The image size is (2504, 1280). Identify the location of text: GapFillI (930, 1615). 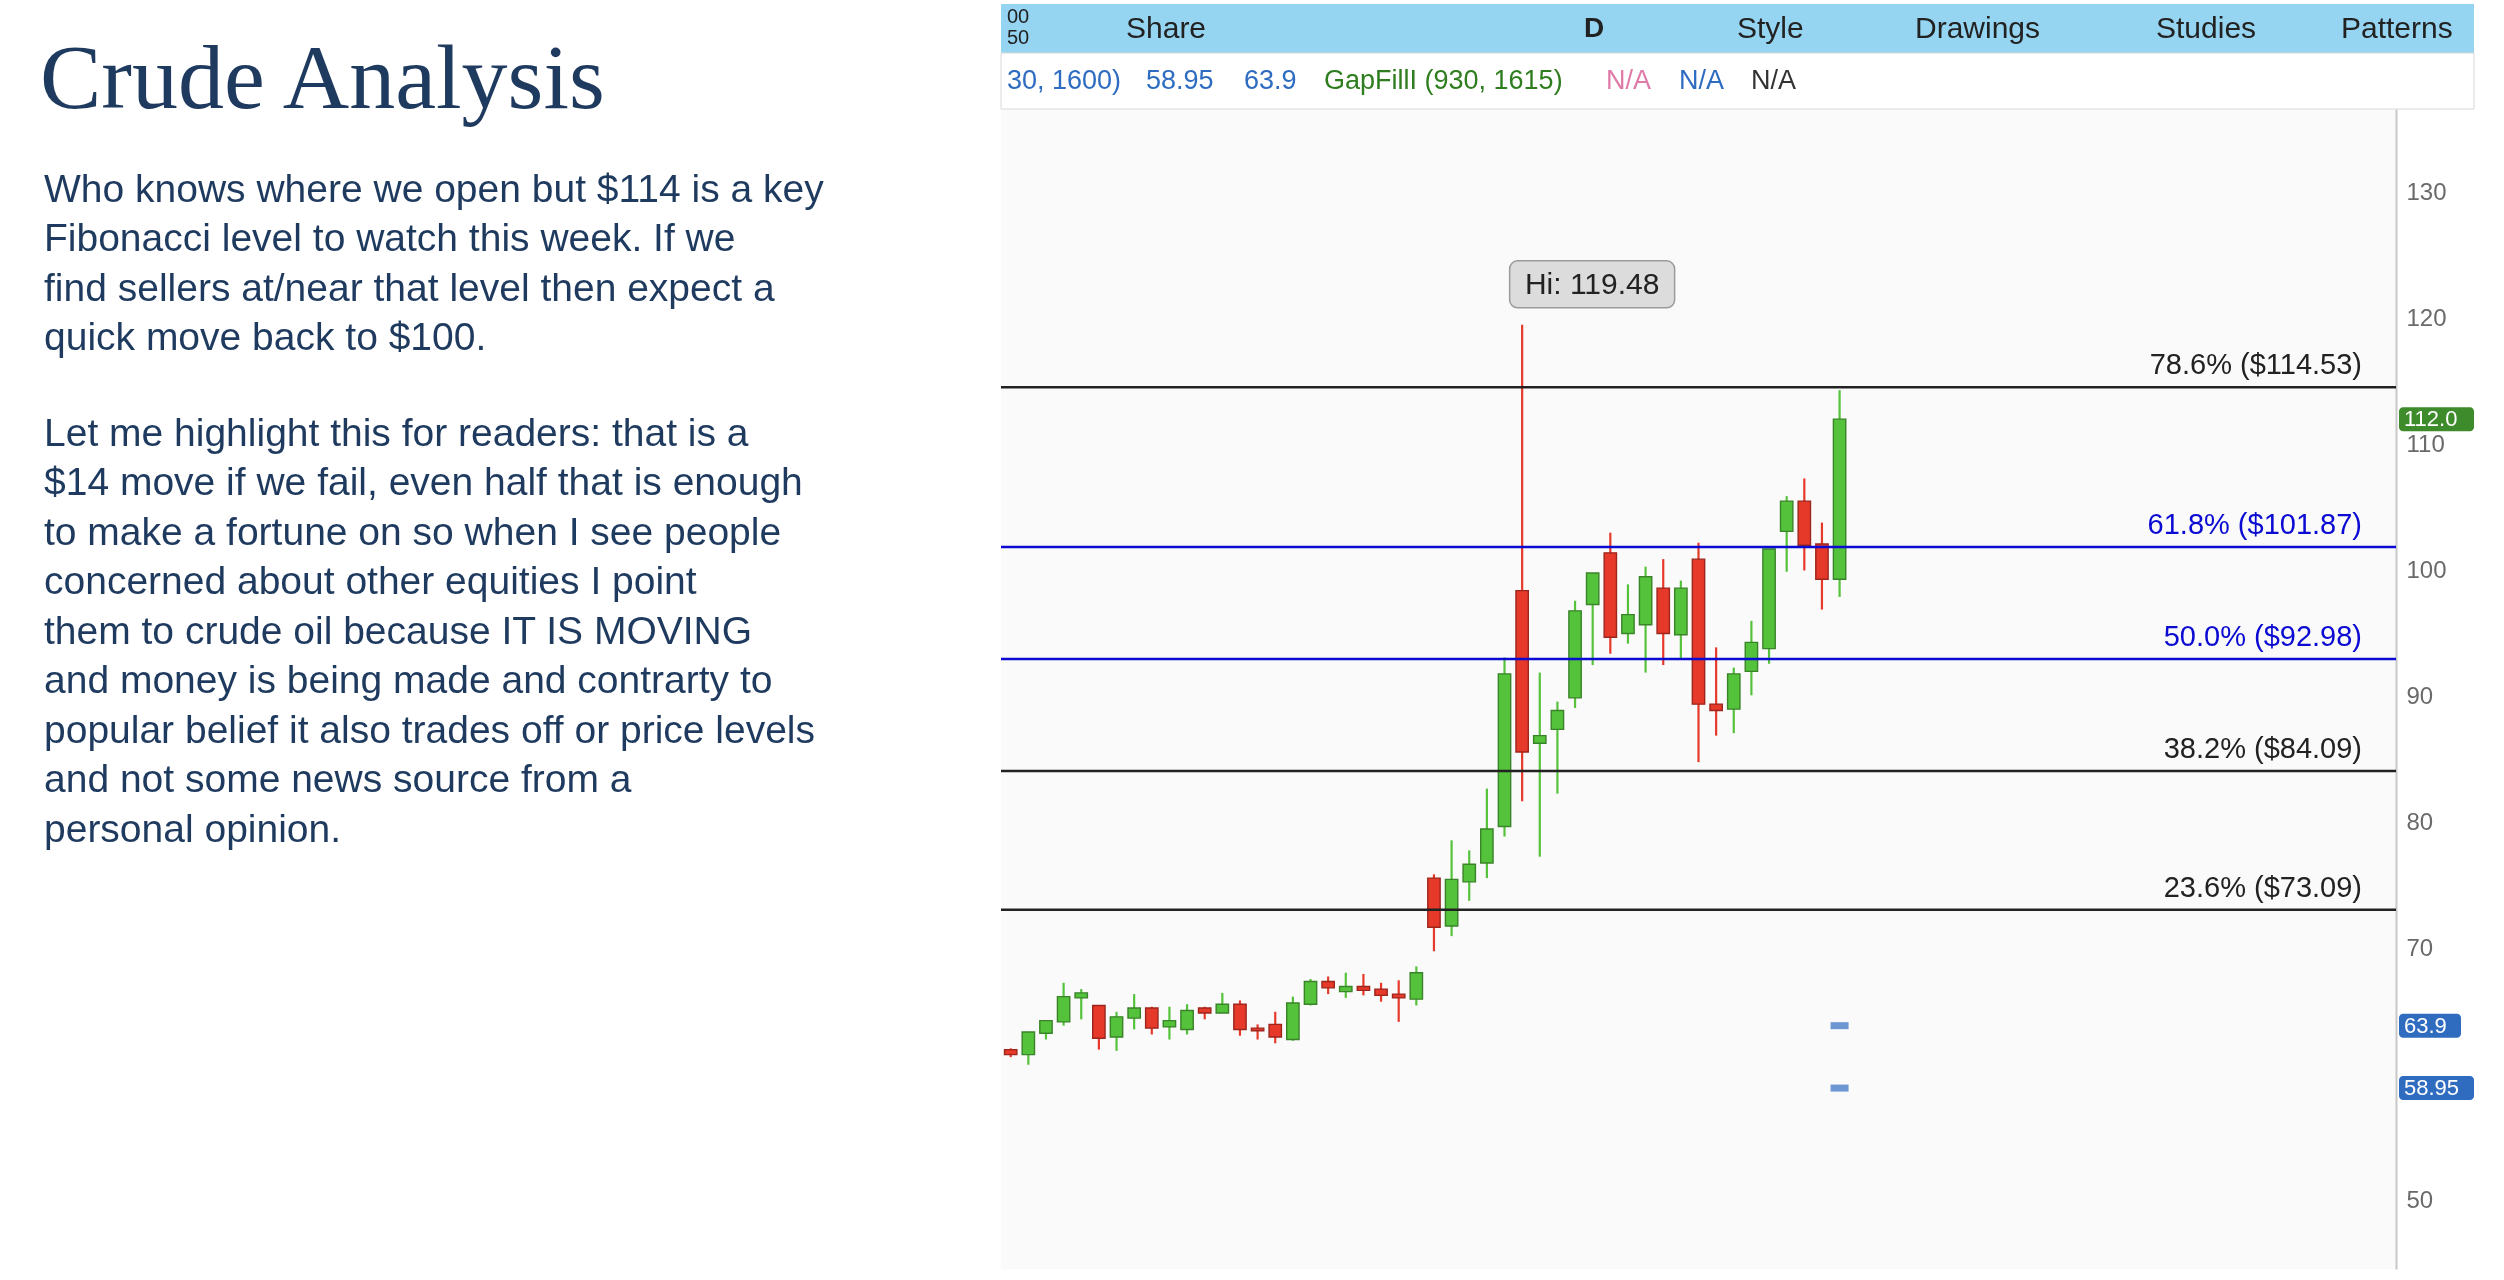
(1443, 80).